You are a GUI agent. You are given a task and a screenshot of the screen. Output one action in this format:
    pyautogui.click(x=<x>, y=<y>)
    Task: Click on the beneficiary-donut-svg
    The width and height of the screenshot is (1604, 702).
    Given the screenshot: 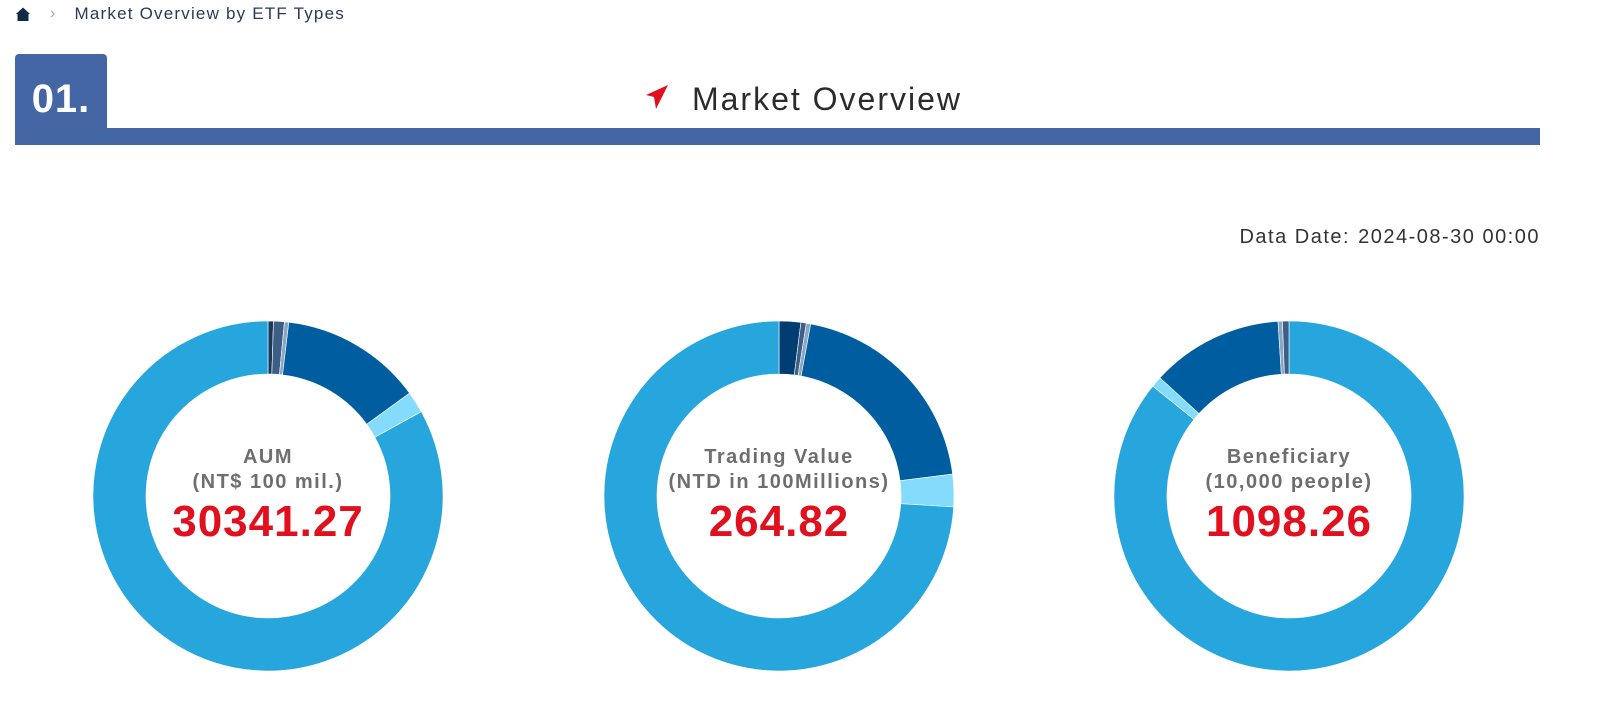 What is the action you would take?
    pyautogui.click(x=1289, y=496)
    